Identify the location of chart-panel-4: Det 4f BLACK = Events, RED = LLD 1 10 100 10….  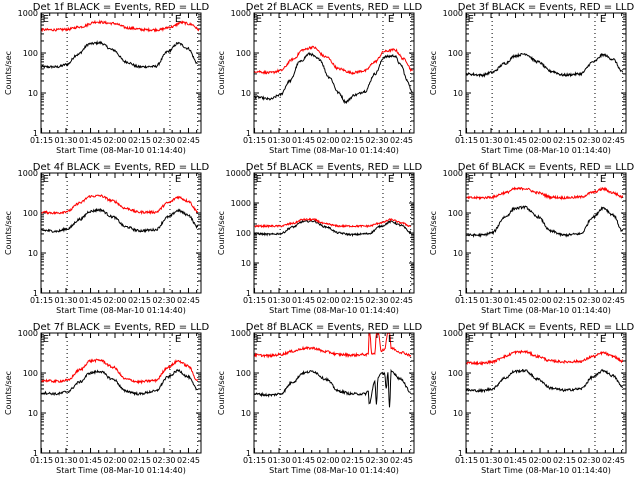
(106, 238).